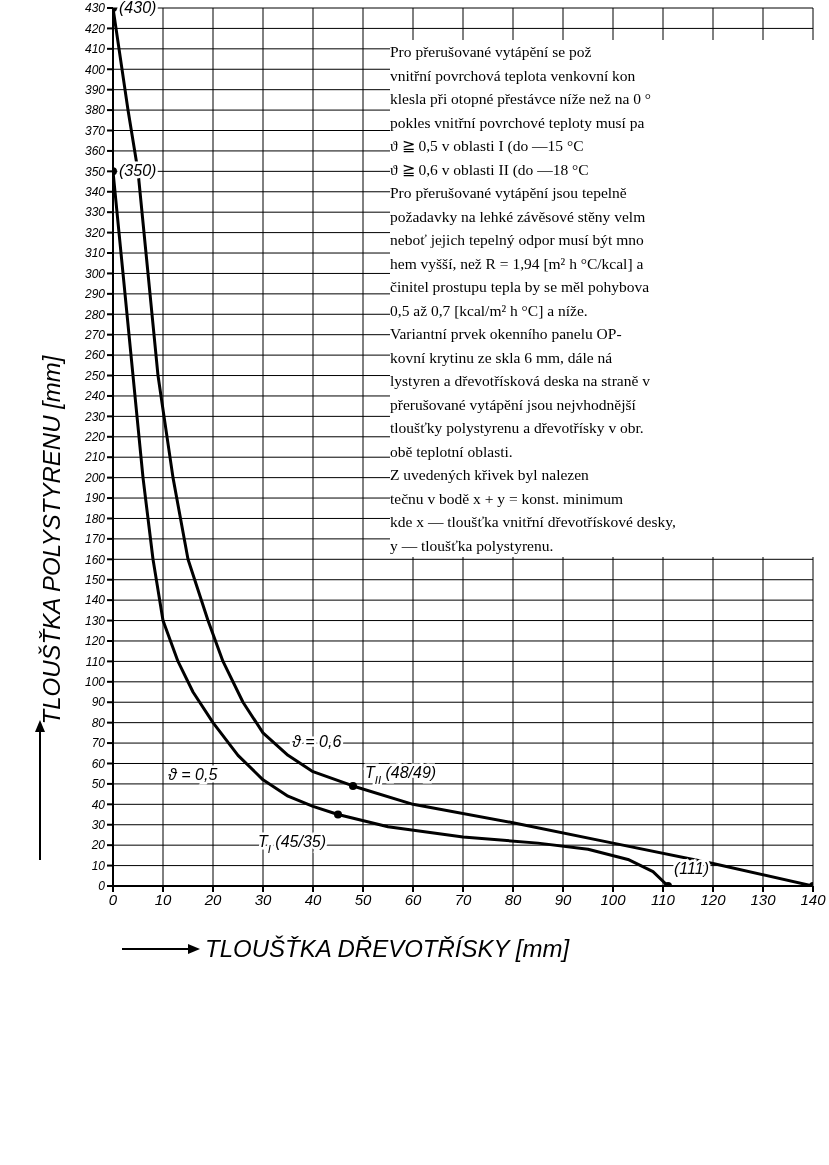  Describe the element at coordinates (98, 743) in the screenshot. I see `y-tick-label: 70` at that location.